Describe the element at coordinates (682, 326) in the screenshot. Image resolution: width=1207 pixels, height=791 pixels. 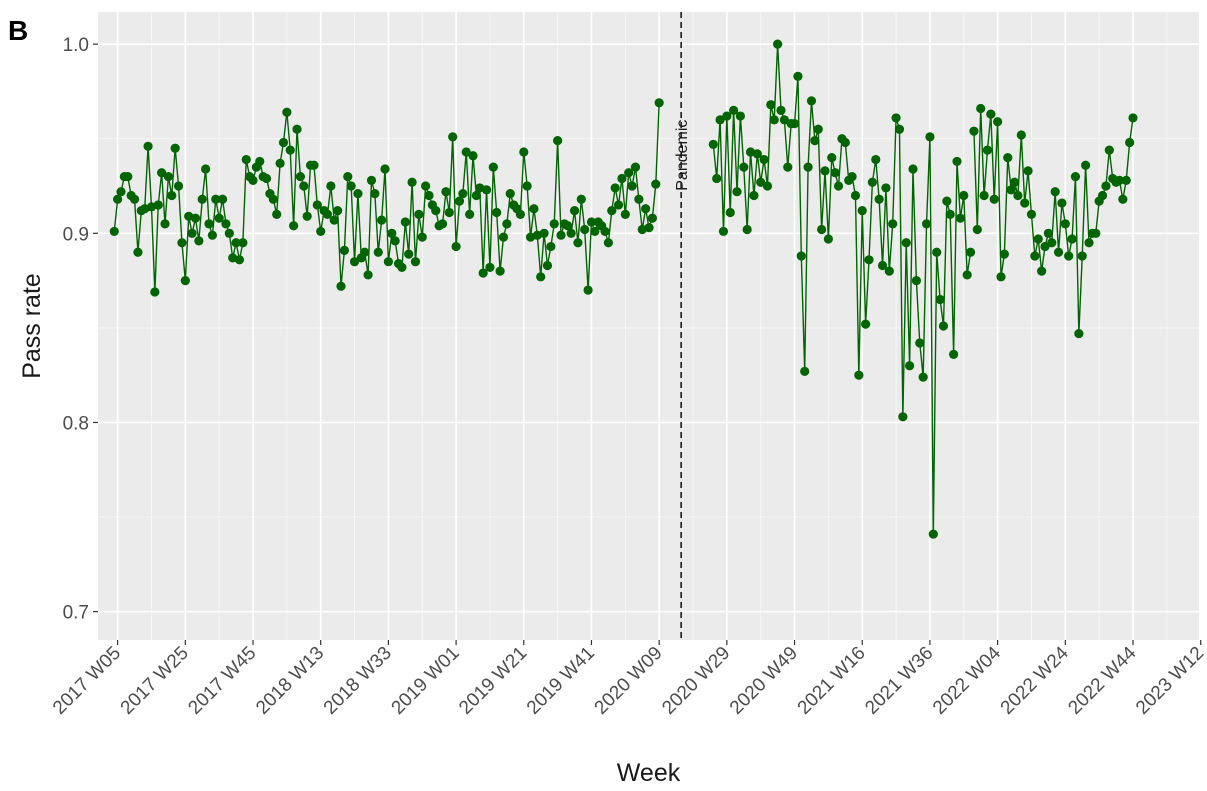
I see `annotation-layer: Pandemic` at that location.